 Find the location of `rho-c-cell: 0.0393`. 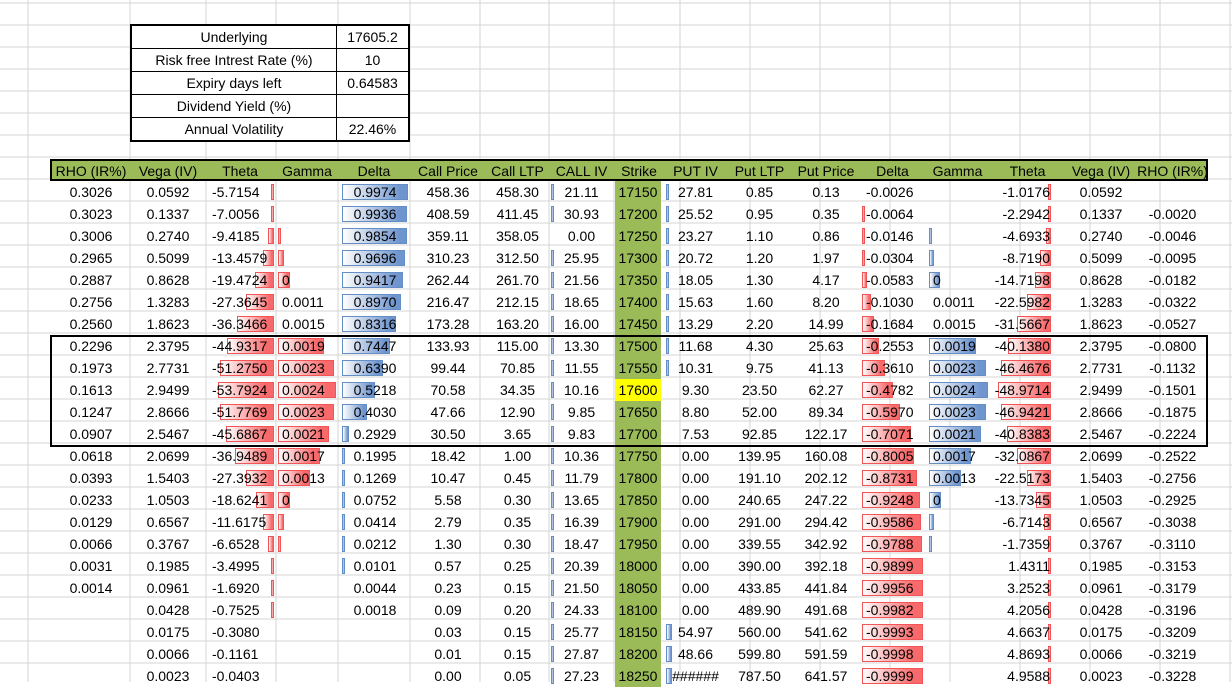

rho-c-cell: 0.0393 is located at coordinates (91, 478).